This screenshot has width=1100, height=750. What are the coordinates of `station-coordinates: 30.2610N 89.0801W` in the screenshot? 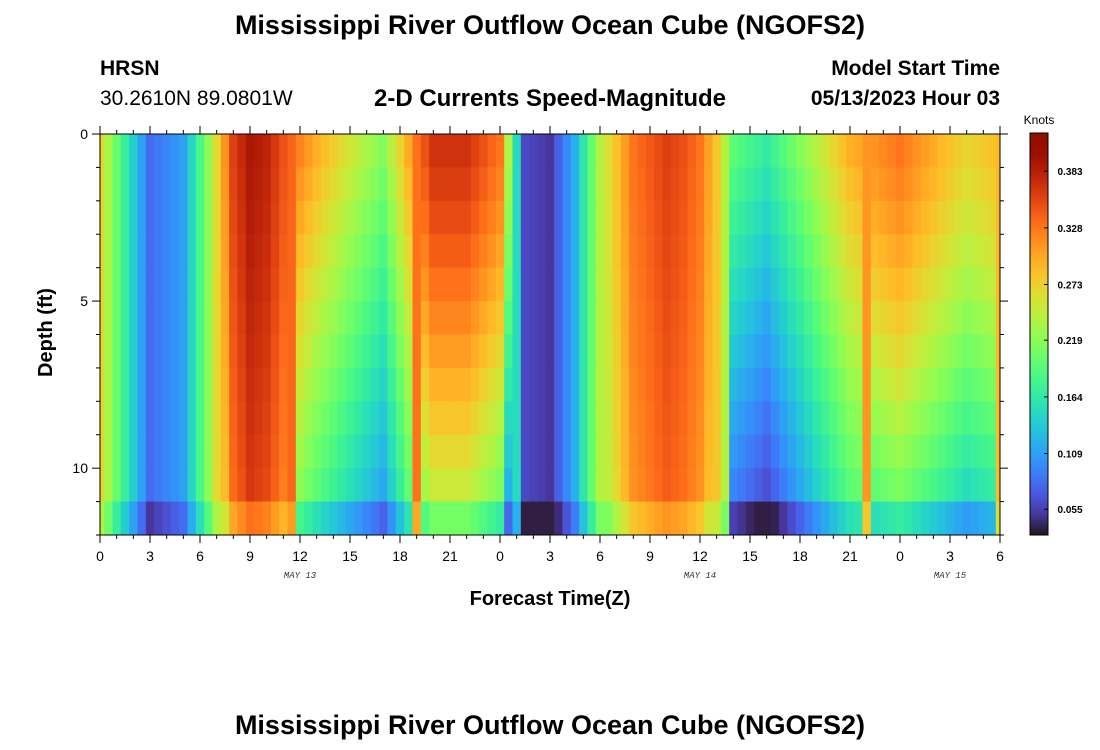 It's located at (196, 98).